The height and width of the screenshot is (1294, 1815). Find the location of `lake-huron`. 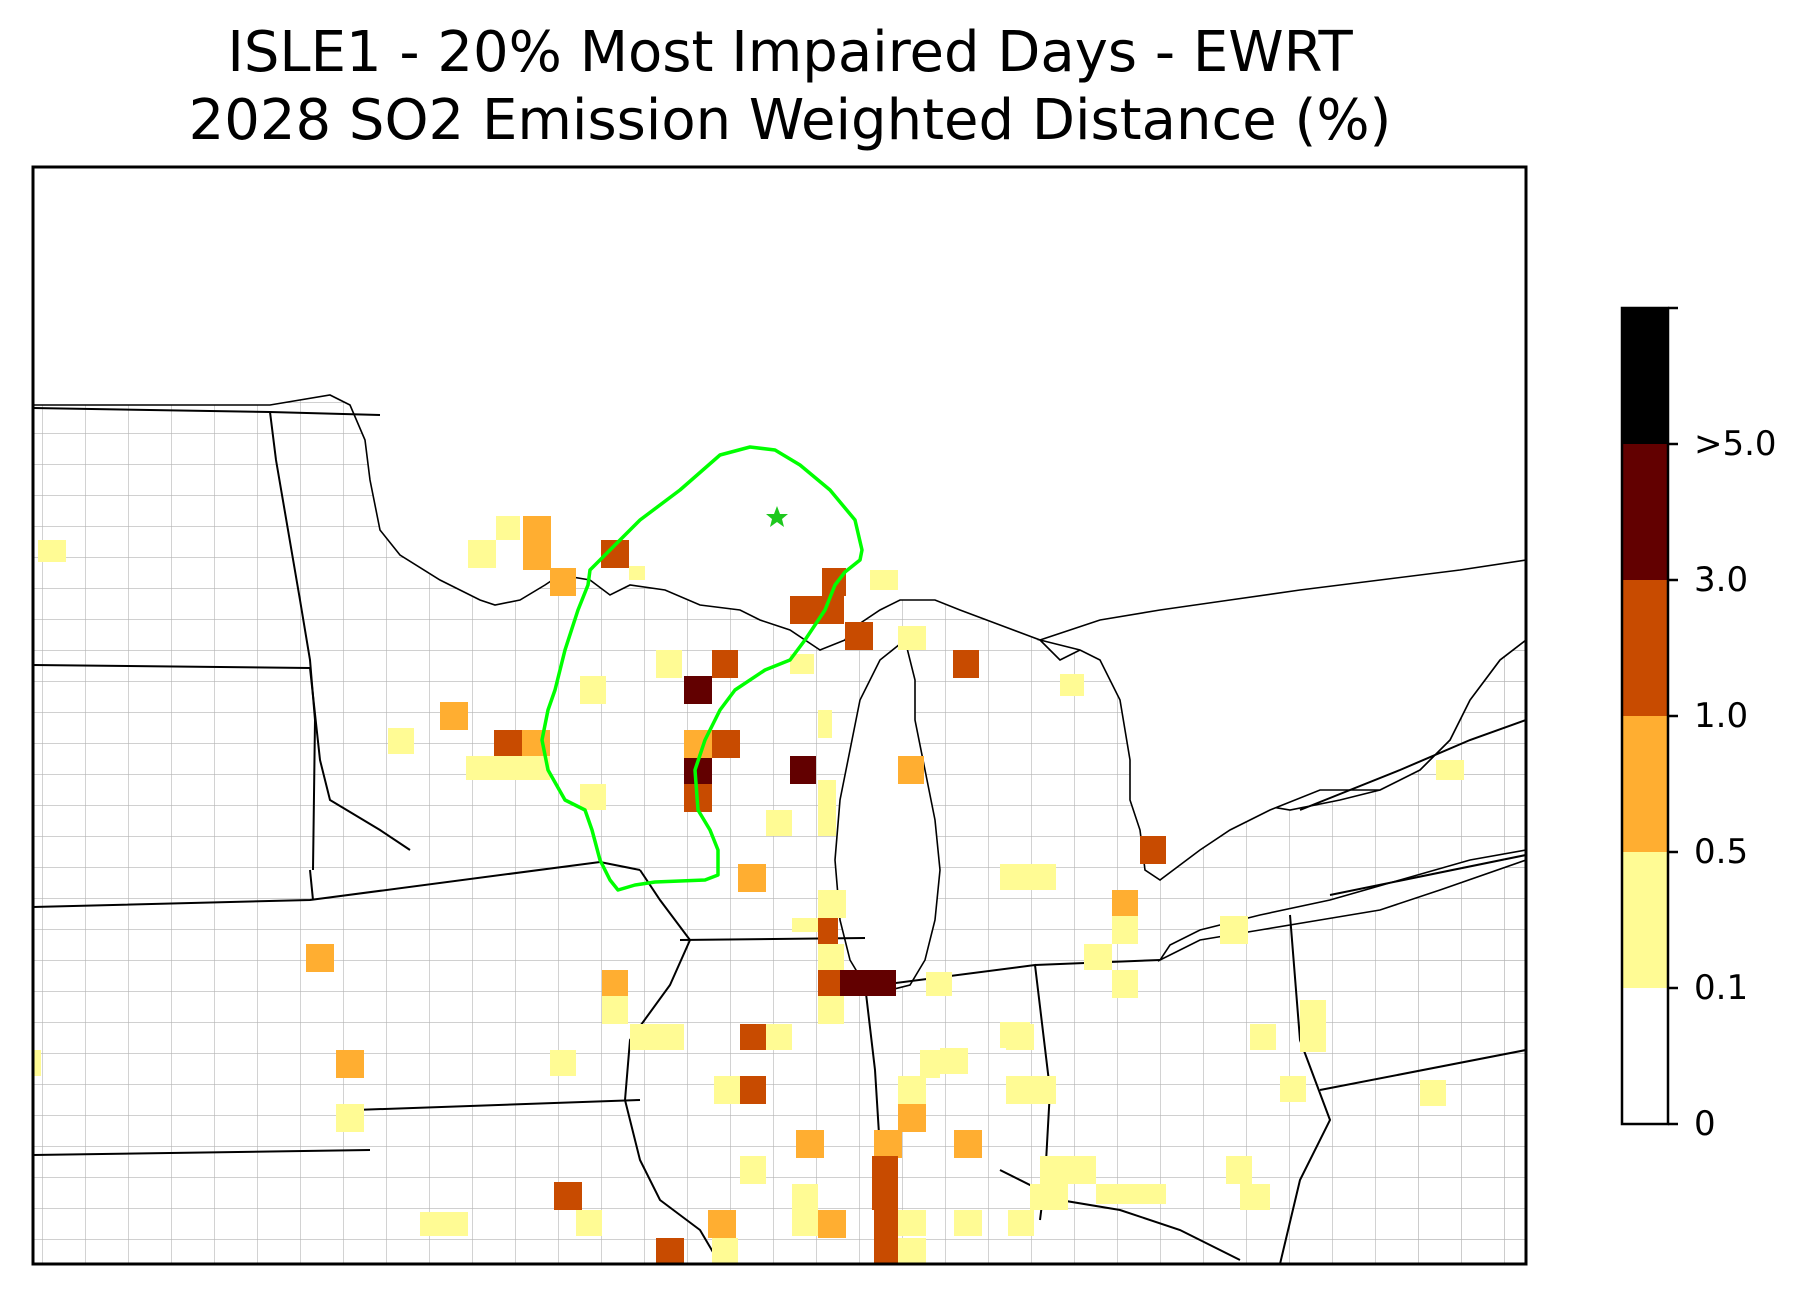

lake-huron is located at coordinates (1281, 720).